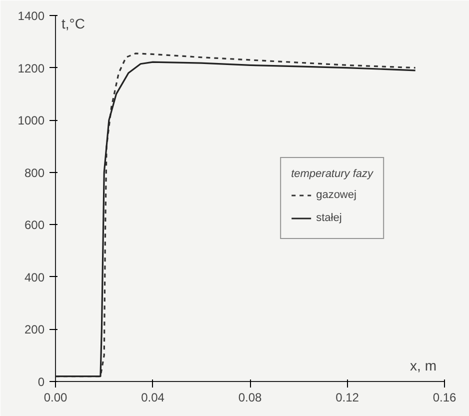 This screenshot has height=416, width=469. What do you see at coordinates (34, 225) in the screenshot?
I see `y-tick-label: 600` at bounding box center [34, 225].